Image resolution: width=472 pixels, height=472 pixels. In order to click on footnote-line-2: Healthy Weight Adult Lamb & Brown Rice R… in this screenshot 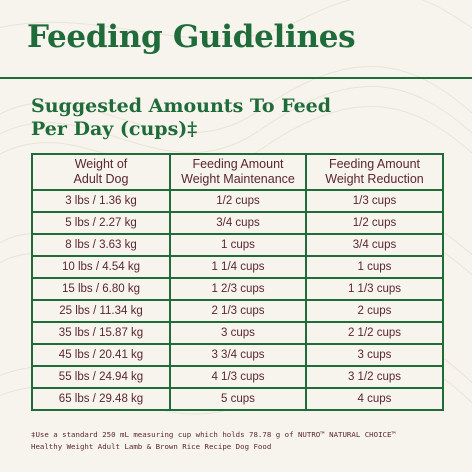, I will do `click(151, 446)`.